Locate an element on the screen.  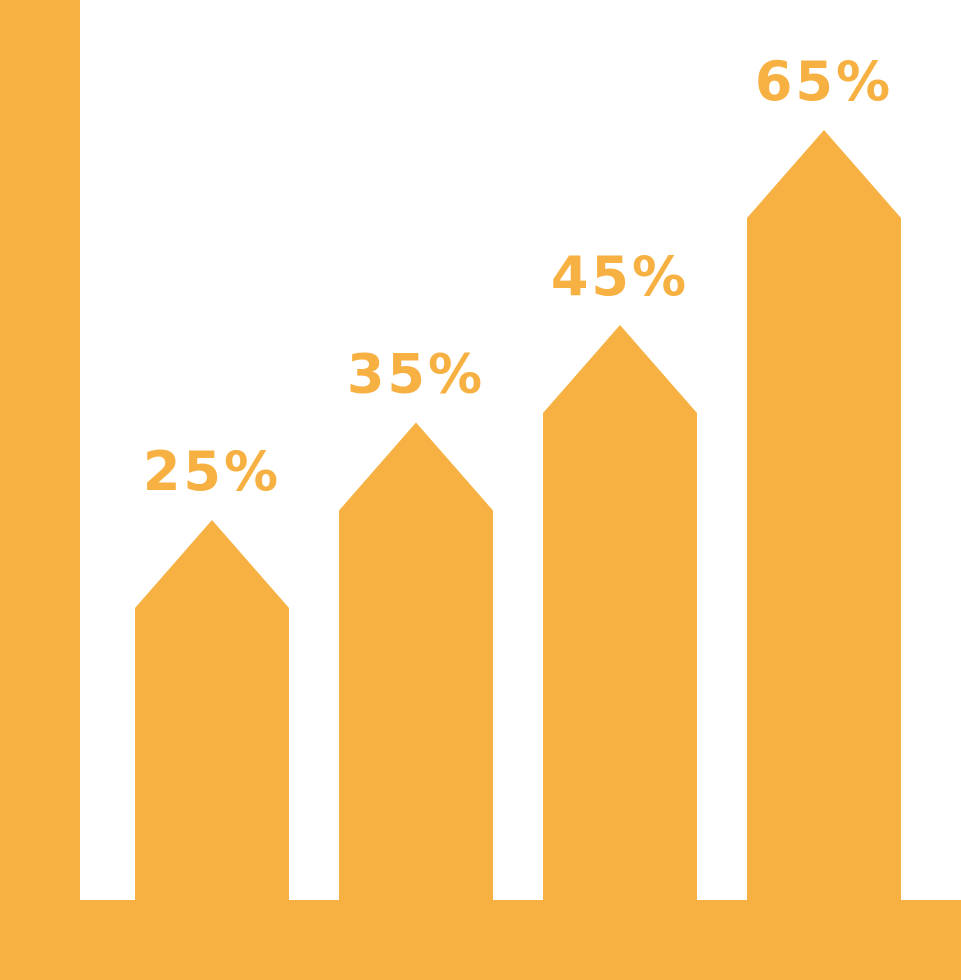
data-label-2: 35% is located at coordinates (416, 374).